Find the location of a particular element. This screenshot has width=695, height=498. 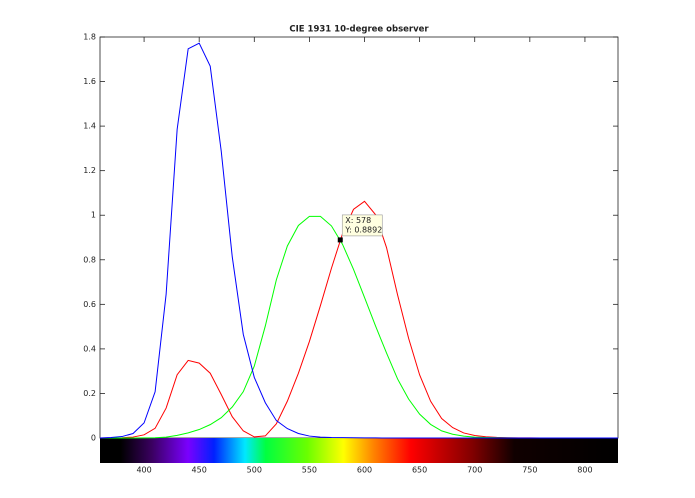

x-tick-label: 500 is located at coordinates (254, 470).